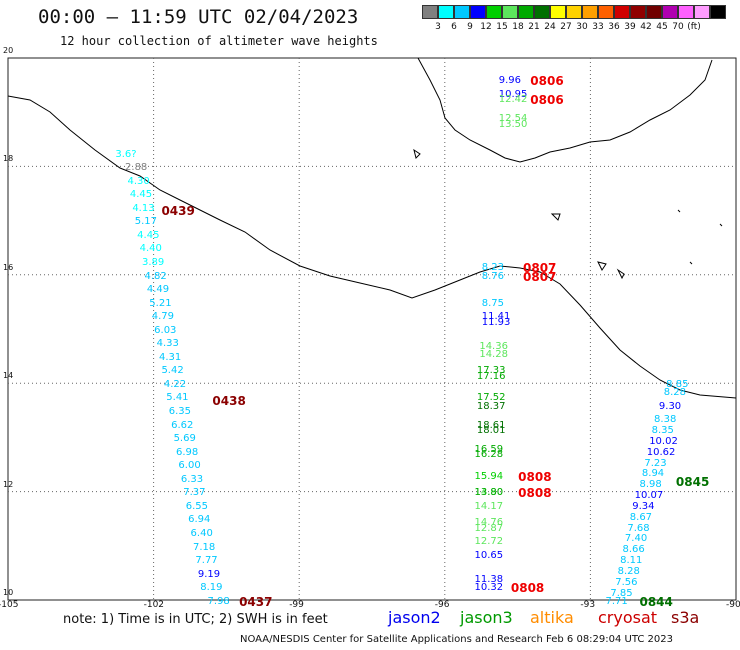 This screenshot has height=650, width=740. Describe the element at coordinates (491, 406) in the screenshot. I see `wave-height-label: 18.37` at that location.